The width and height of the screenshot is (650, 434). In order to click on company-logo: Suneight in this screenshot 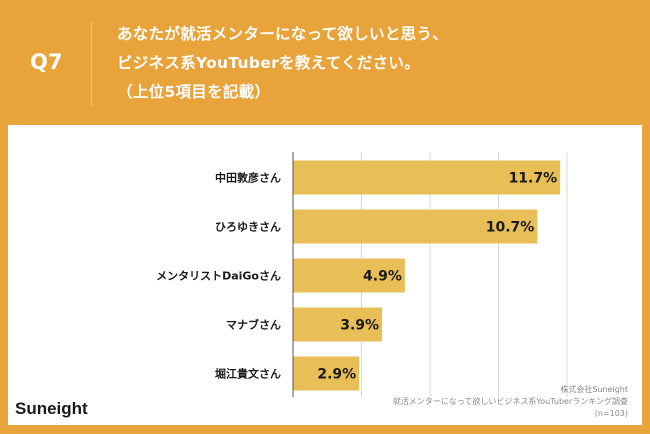, I will do `click(51, 408)`.